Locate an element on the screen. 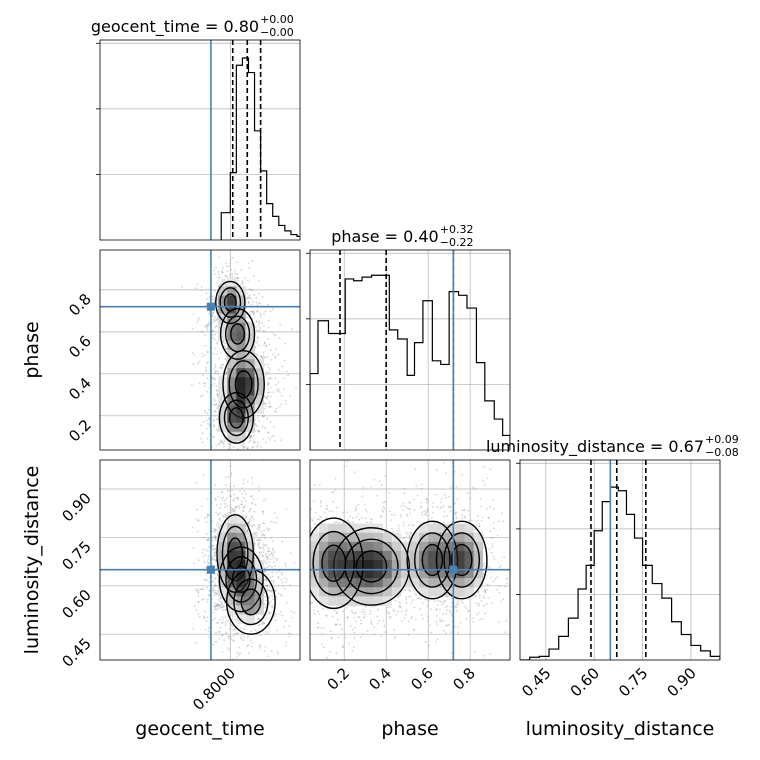  panel-frame is located at coordinates (200, 560).